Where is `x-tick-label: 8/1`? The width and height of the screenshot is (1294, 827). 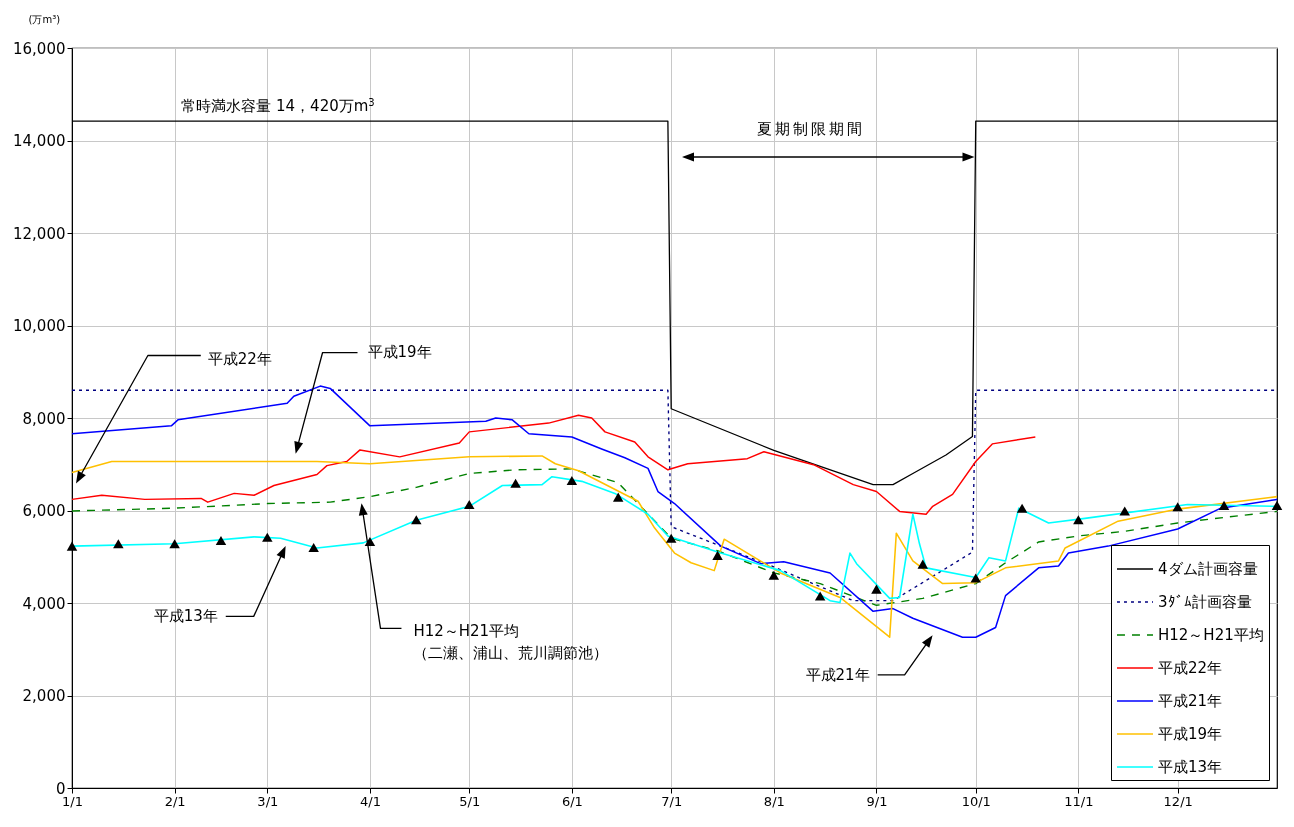 x-tick-label: 8/1 is located at coordinates (774, 801).